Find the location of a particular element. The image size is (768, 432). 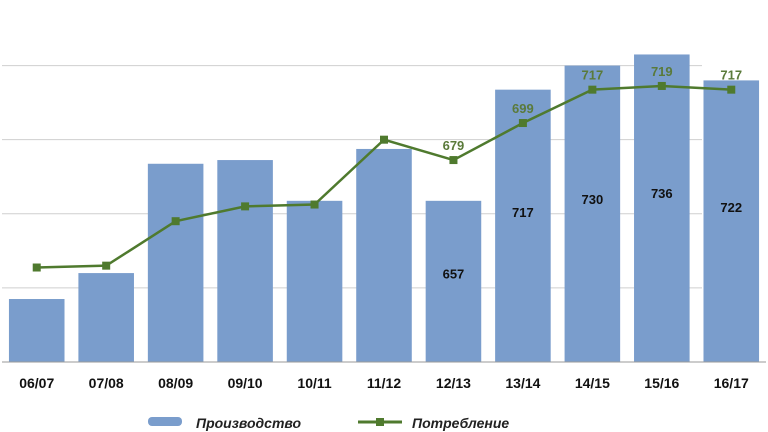

bar-data-label: 736 is located at coordinates (662, 193).